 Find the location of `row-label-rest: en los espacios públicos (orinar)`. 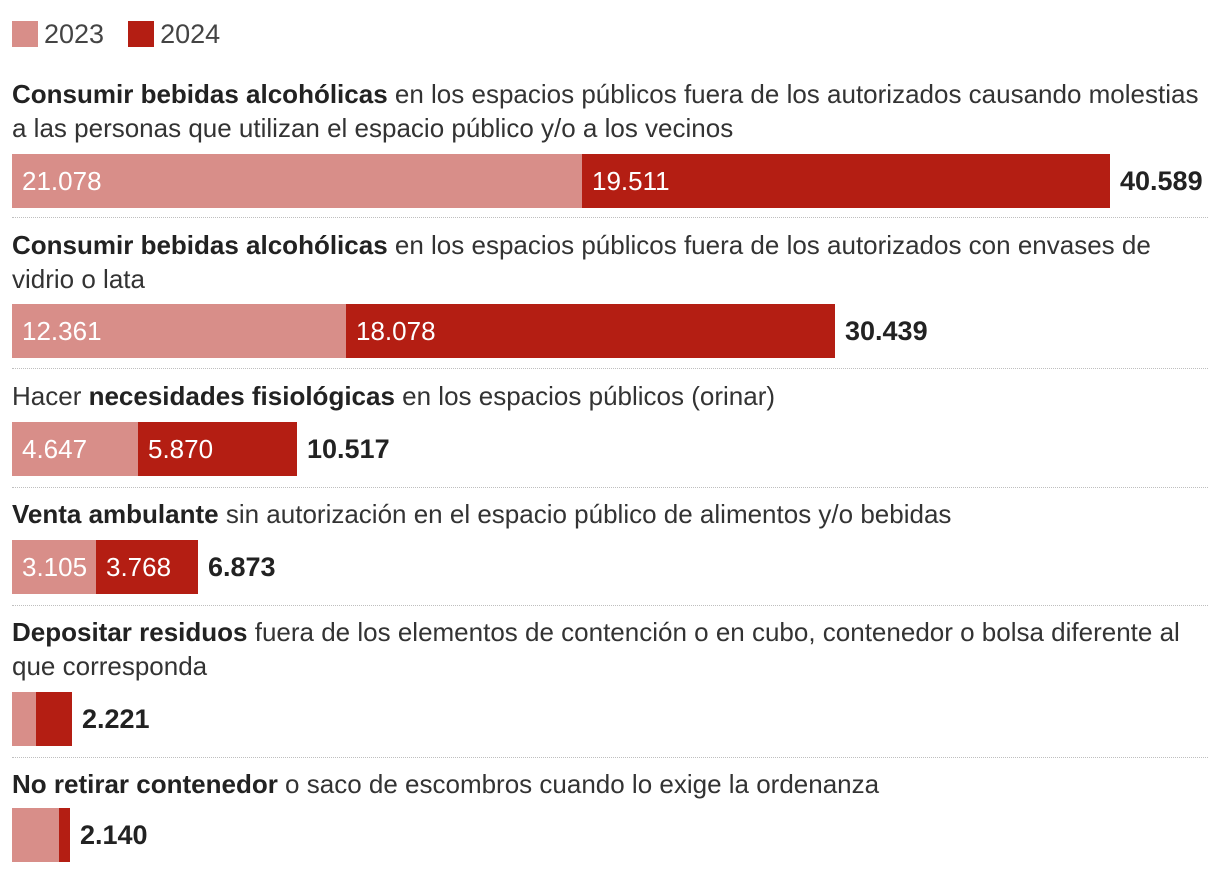

row-label-rest: en los espacios públicos (orinar) is located at coordinates (585, 396).